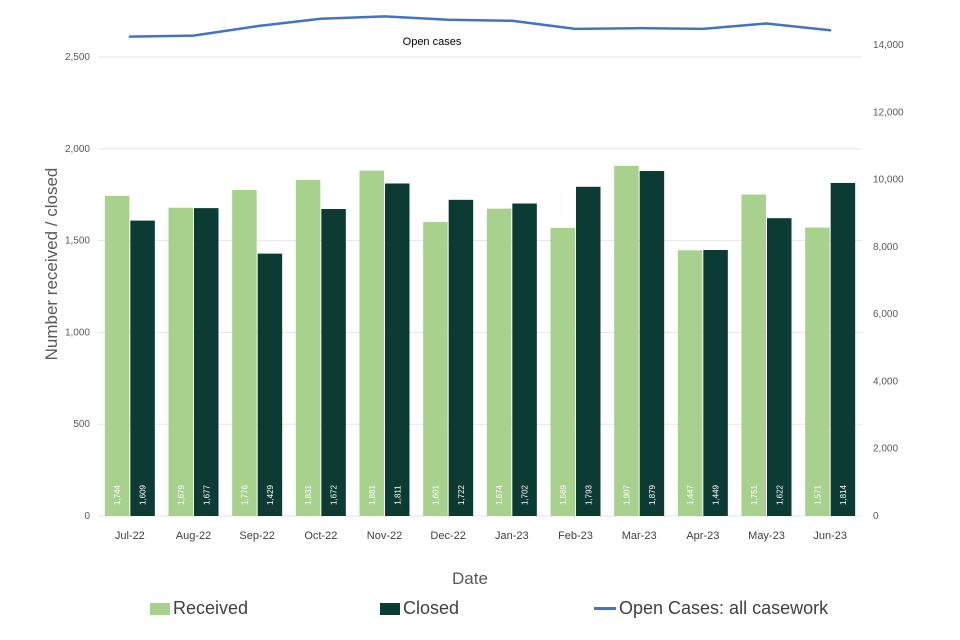 This screenshot has height=640, width=960. I want to click on x-tick-label: Aug-22, so click(193, 536).